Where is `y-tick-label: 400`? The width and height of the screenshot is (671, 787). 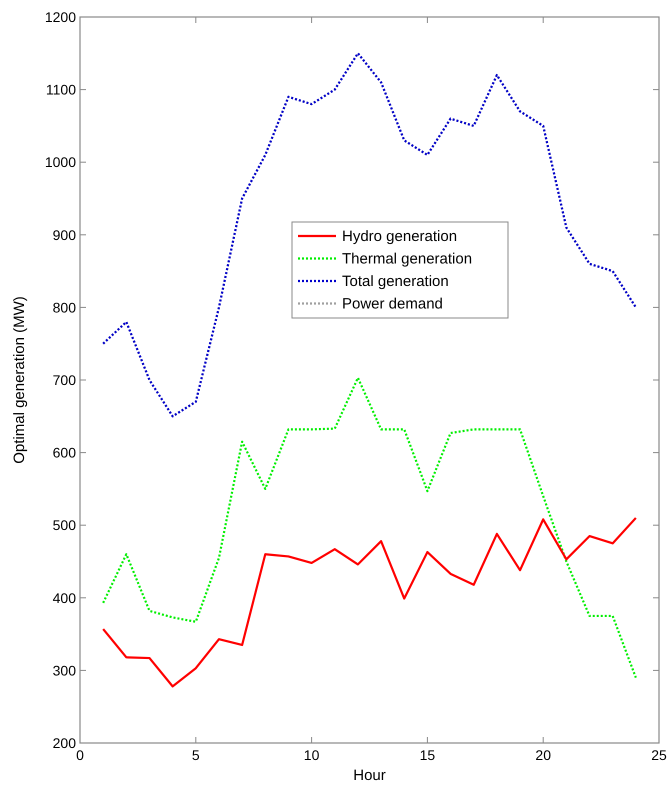 y-tick-label: 400 is located at coordinates (64, 598).